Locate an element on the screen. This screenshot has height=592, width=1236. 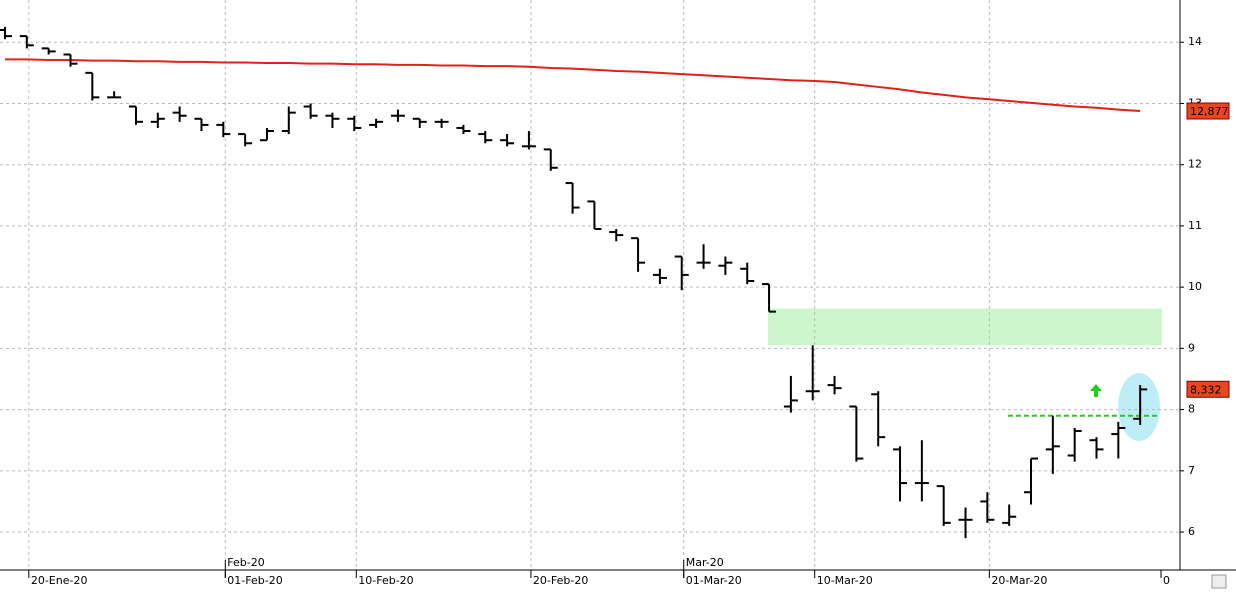
x-tick-label: 01-Mar-20 is located at coordinates (714, 580).